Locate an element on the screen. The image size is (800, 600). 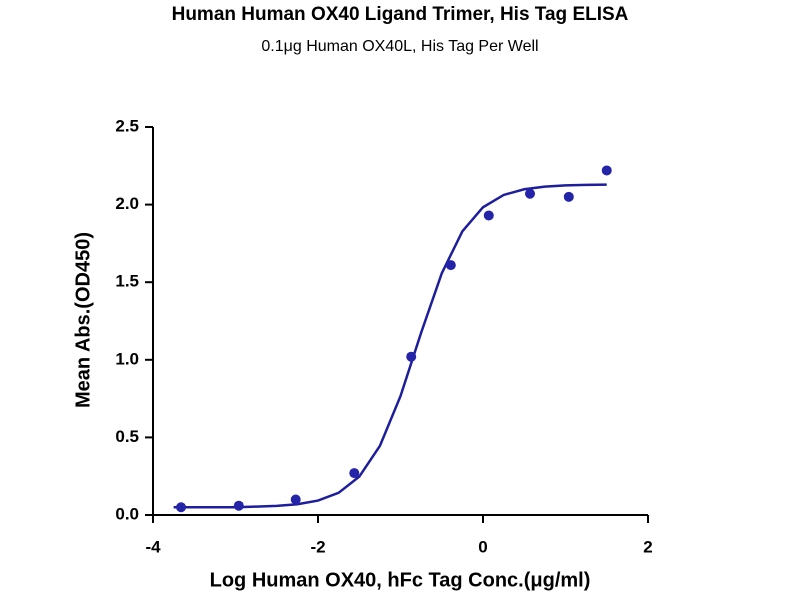
y-axis-label: Mean Abs.(OD450) is located at coordinates (83, 320).